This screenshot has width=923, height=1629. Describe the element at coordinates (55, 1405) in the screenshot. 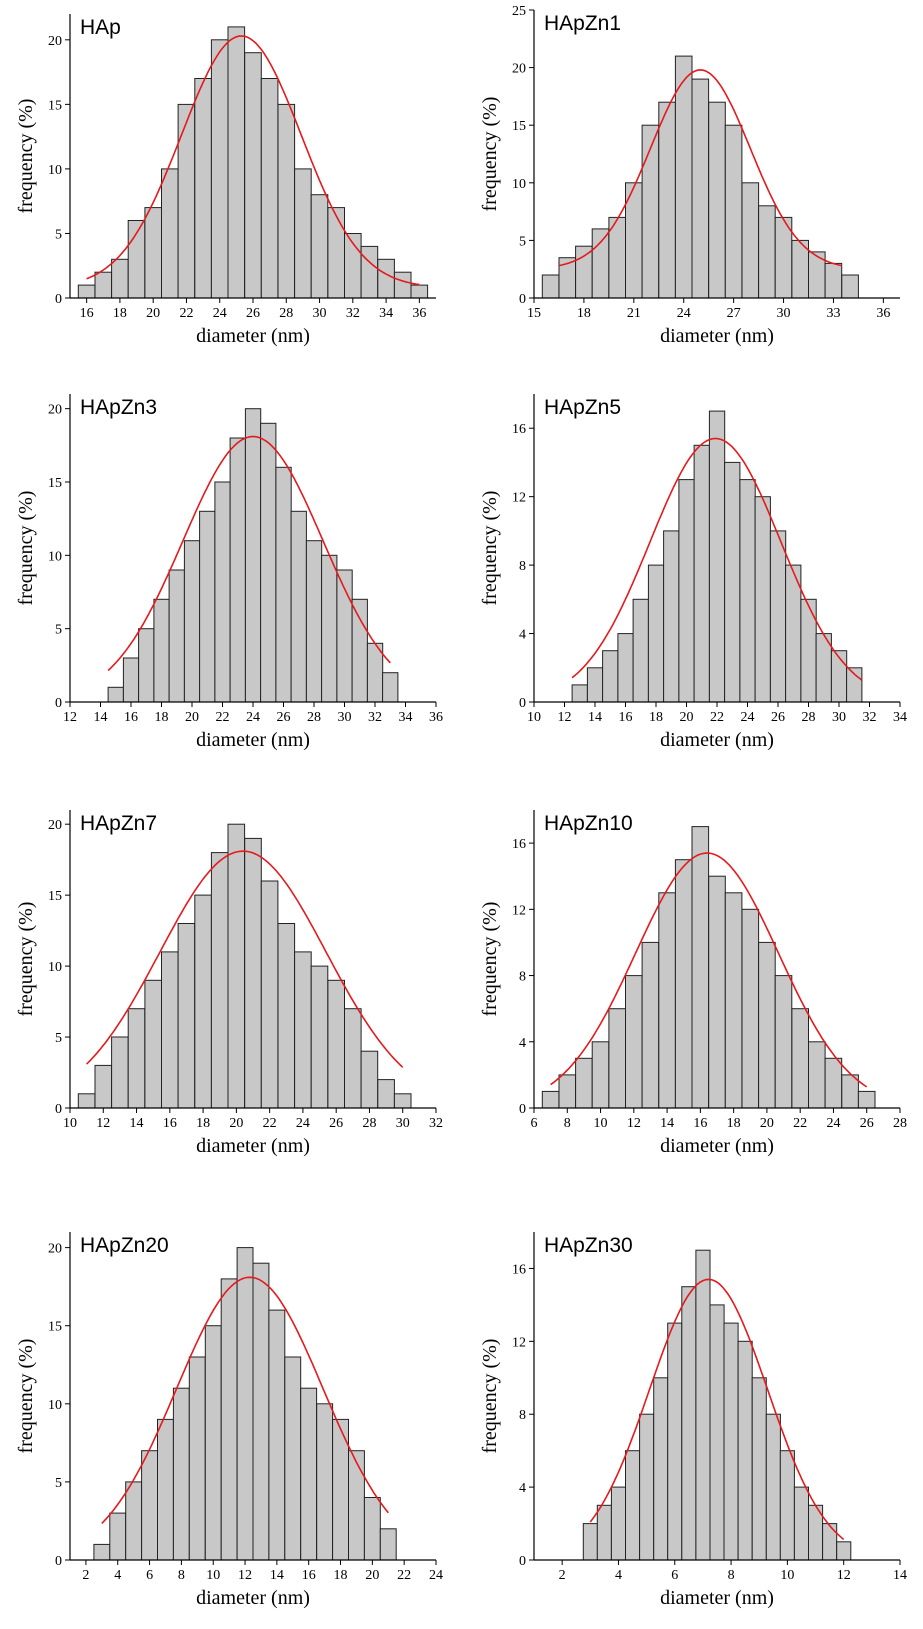

I see `y-tick-label: 10` at that location.